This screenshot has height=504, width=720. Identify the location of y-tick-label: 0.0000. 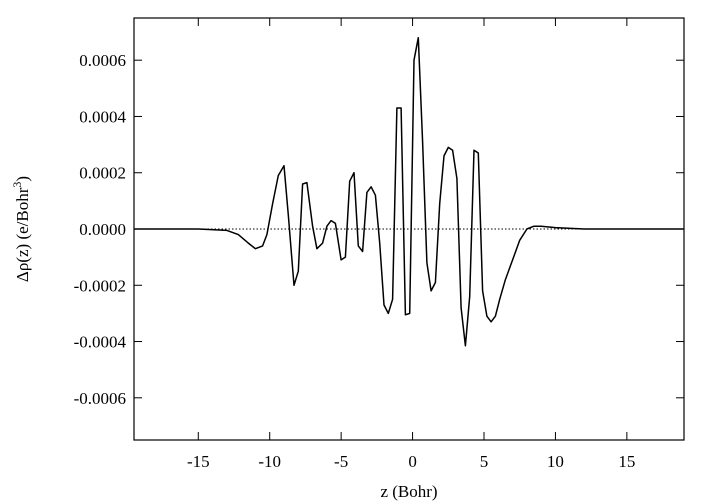
(102, 229).